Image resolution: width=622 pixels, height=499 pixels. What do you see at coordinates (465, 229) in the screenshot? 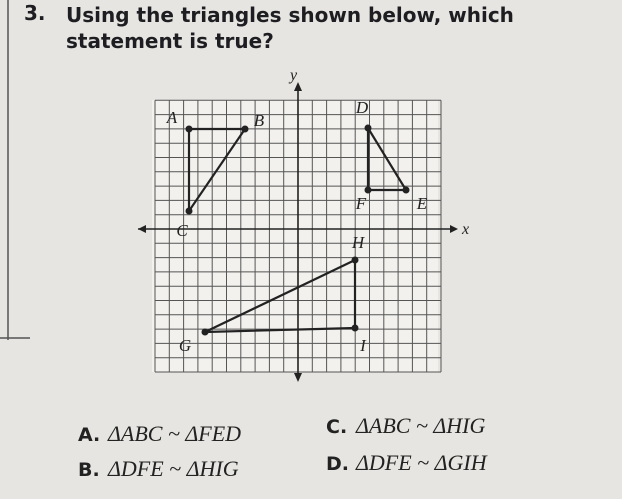
I see `x-axis-label: x` at bounding box center [465, 229].